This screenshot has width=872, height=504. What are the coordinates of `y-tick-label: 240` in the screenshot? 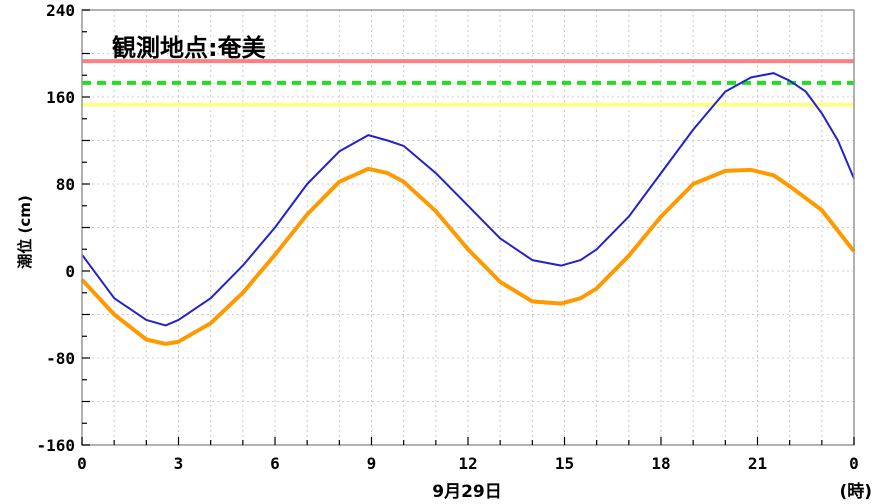 It's located at (60, 10).